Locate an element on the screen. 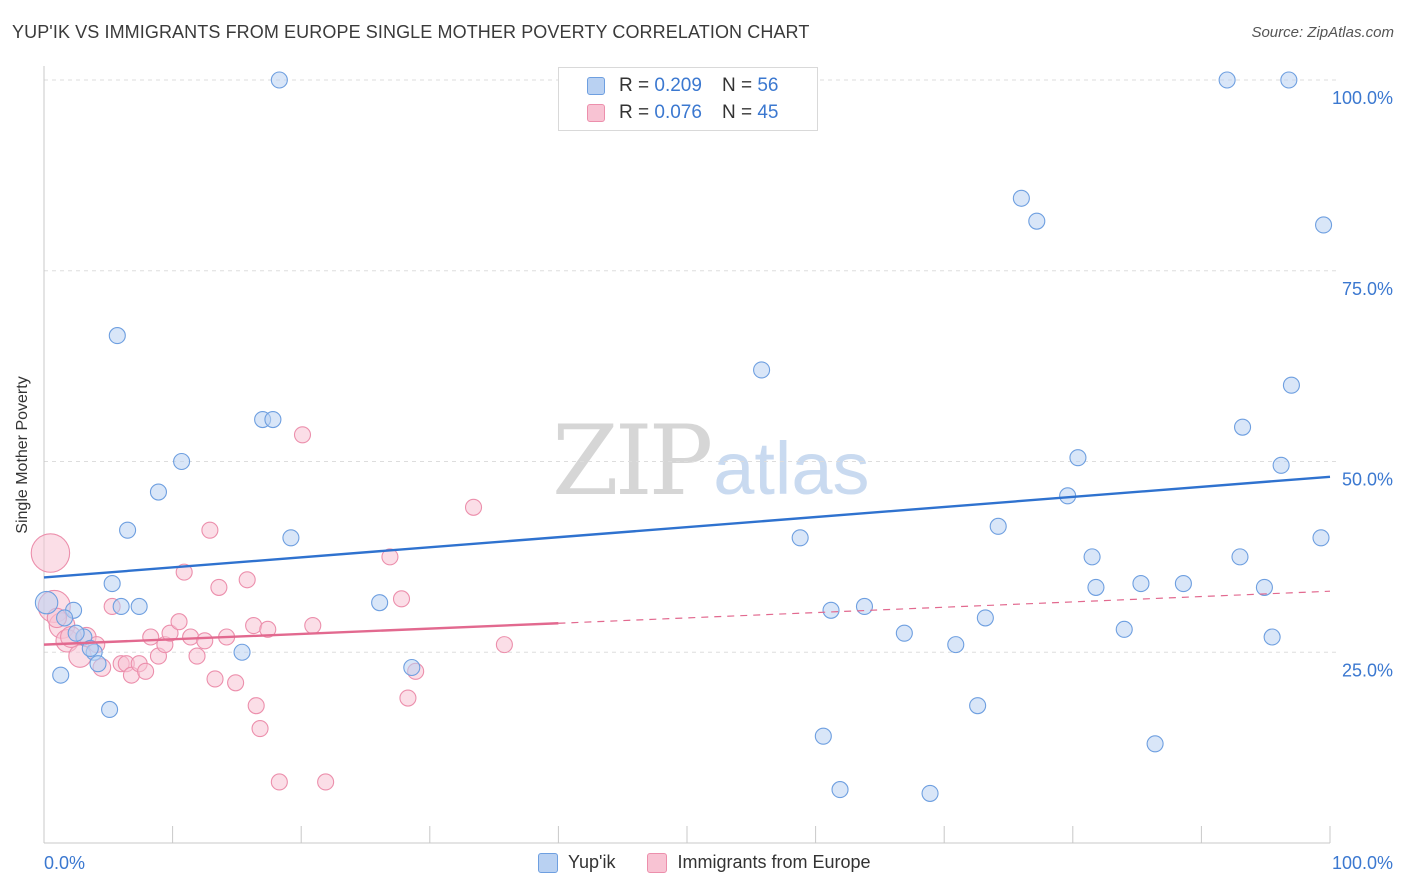 Image resolution: width=1406 pixels, height=892 pixels. y-tick-label: 50.0% is located at coordinates (1367, 480).